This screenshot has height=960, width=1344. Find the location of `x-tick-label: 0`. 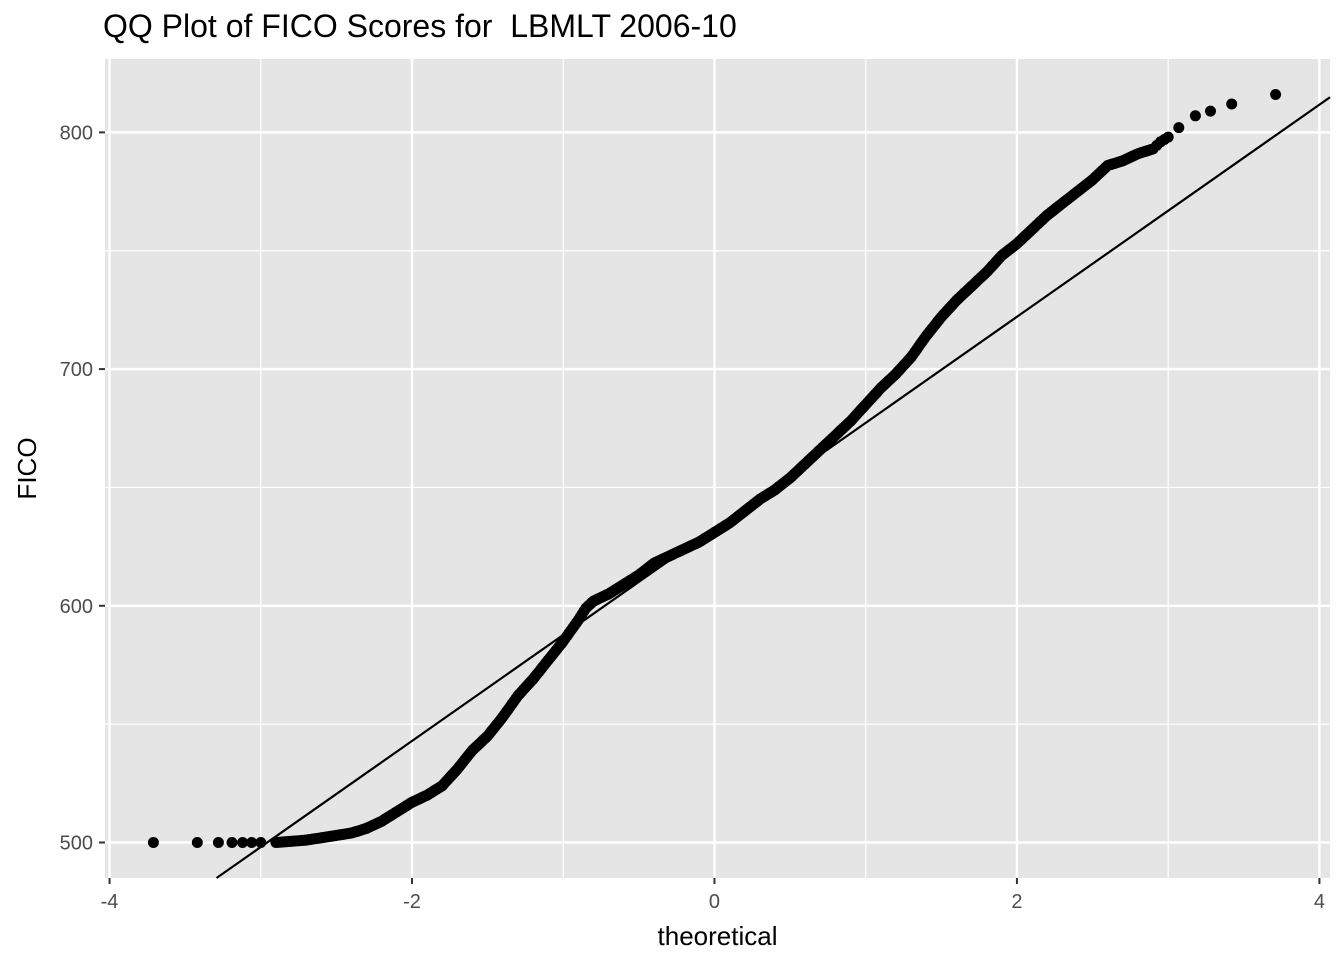

x-tick-label: 0 is located at coordinates (714, 902).